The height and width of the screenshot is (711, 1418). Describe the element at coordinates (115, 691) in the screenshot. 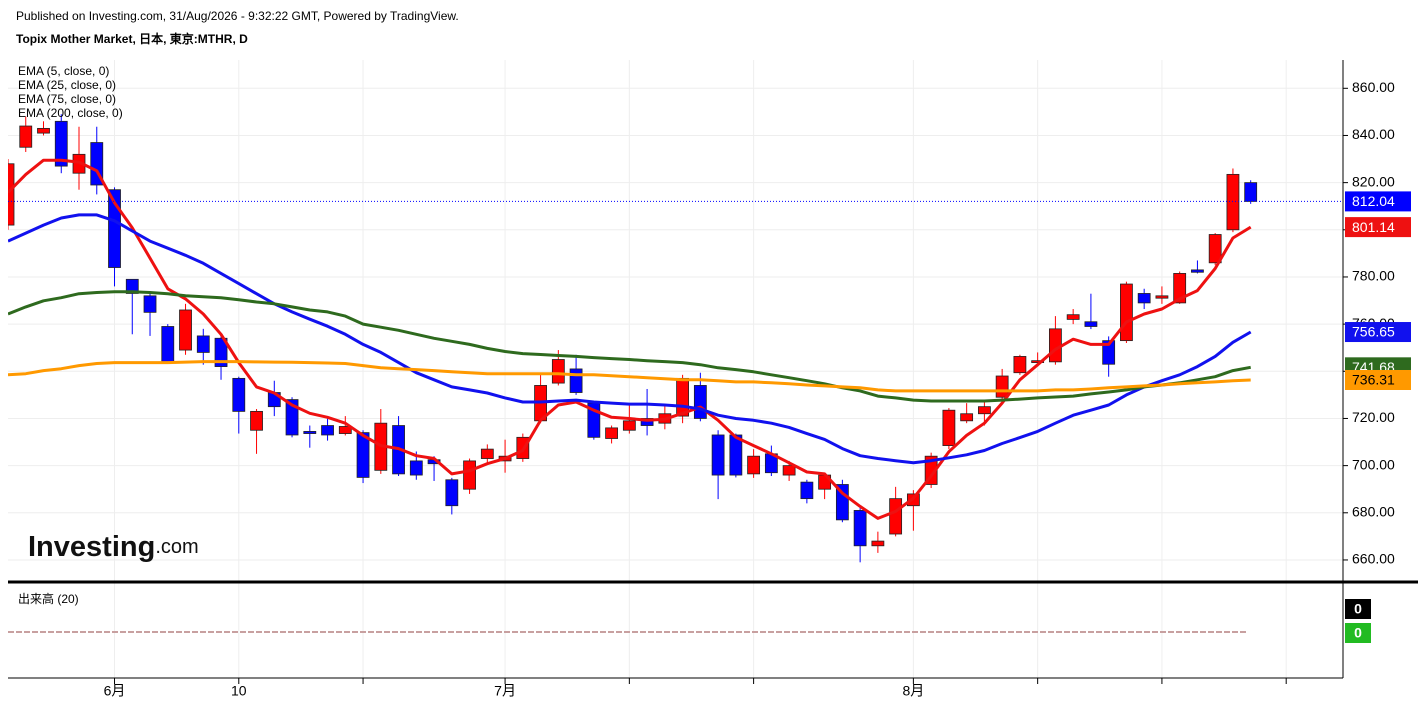

I see `x-tick-label: 6月` at that location.